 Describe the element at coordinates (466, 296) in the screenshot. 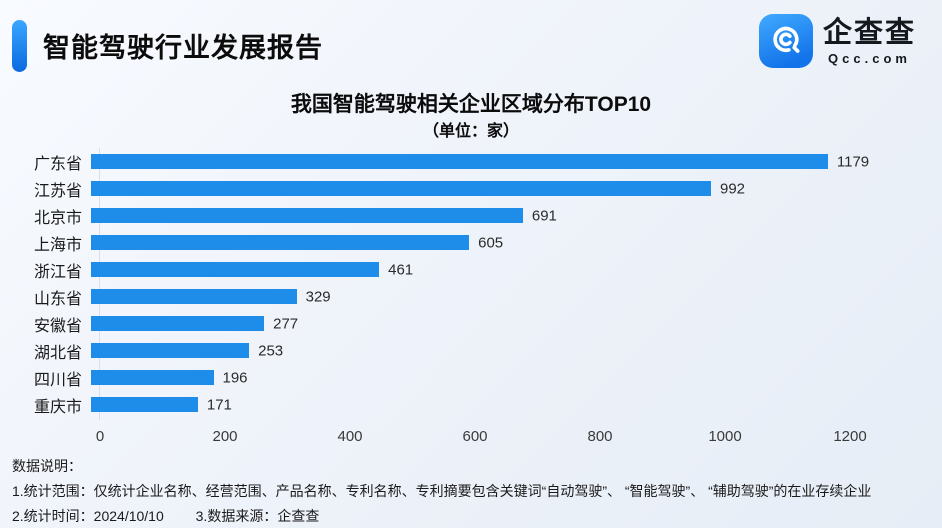

I see `bar-track: 329` at that location.